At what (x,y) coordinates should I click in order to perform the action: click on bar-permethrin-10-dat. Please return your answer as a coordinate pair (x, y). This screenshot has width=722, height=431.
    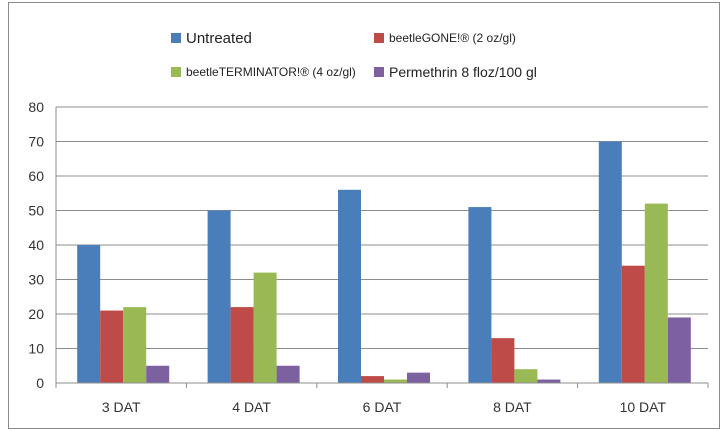
    Looking at the image, I should click on (679, 350).